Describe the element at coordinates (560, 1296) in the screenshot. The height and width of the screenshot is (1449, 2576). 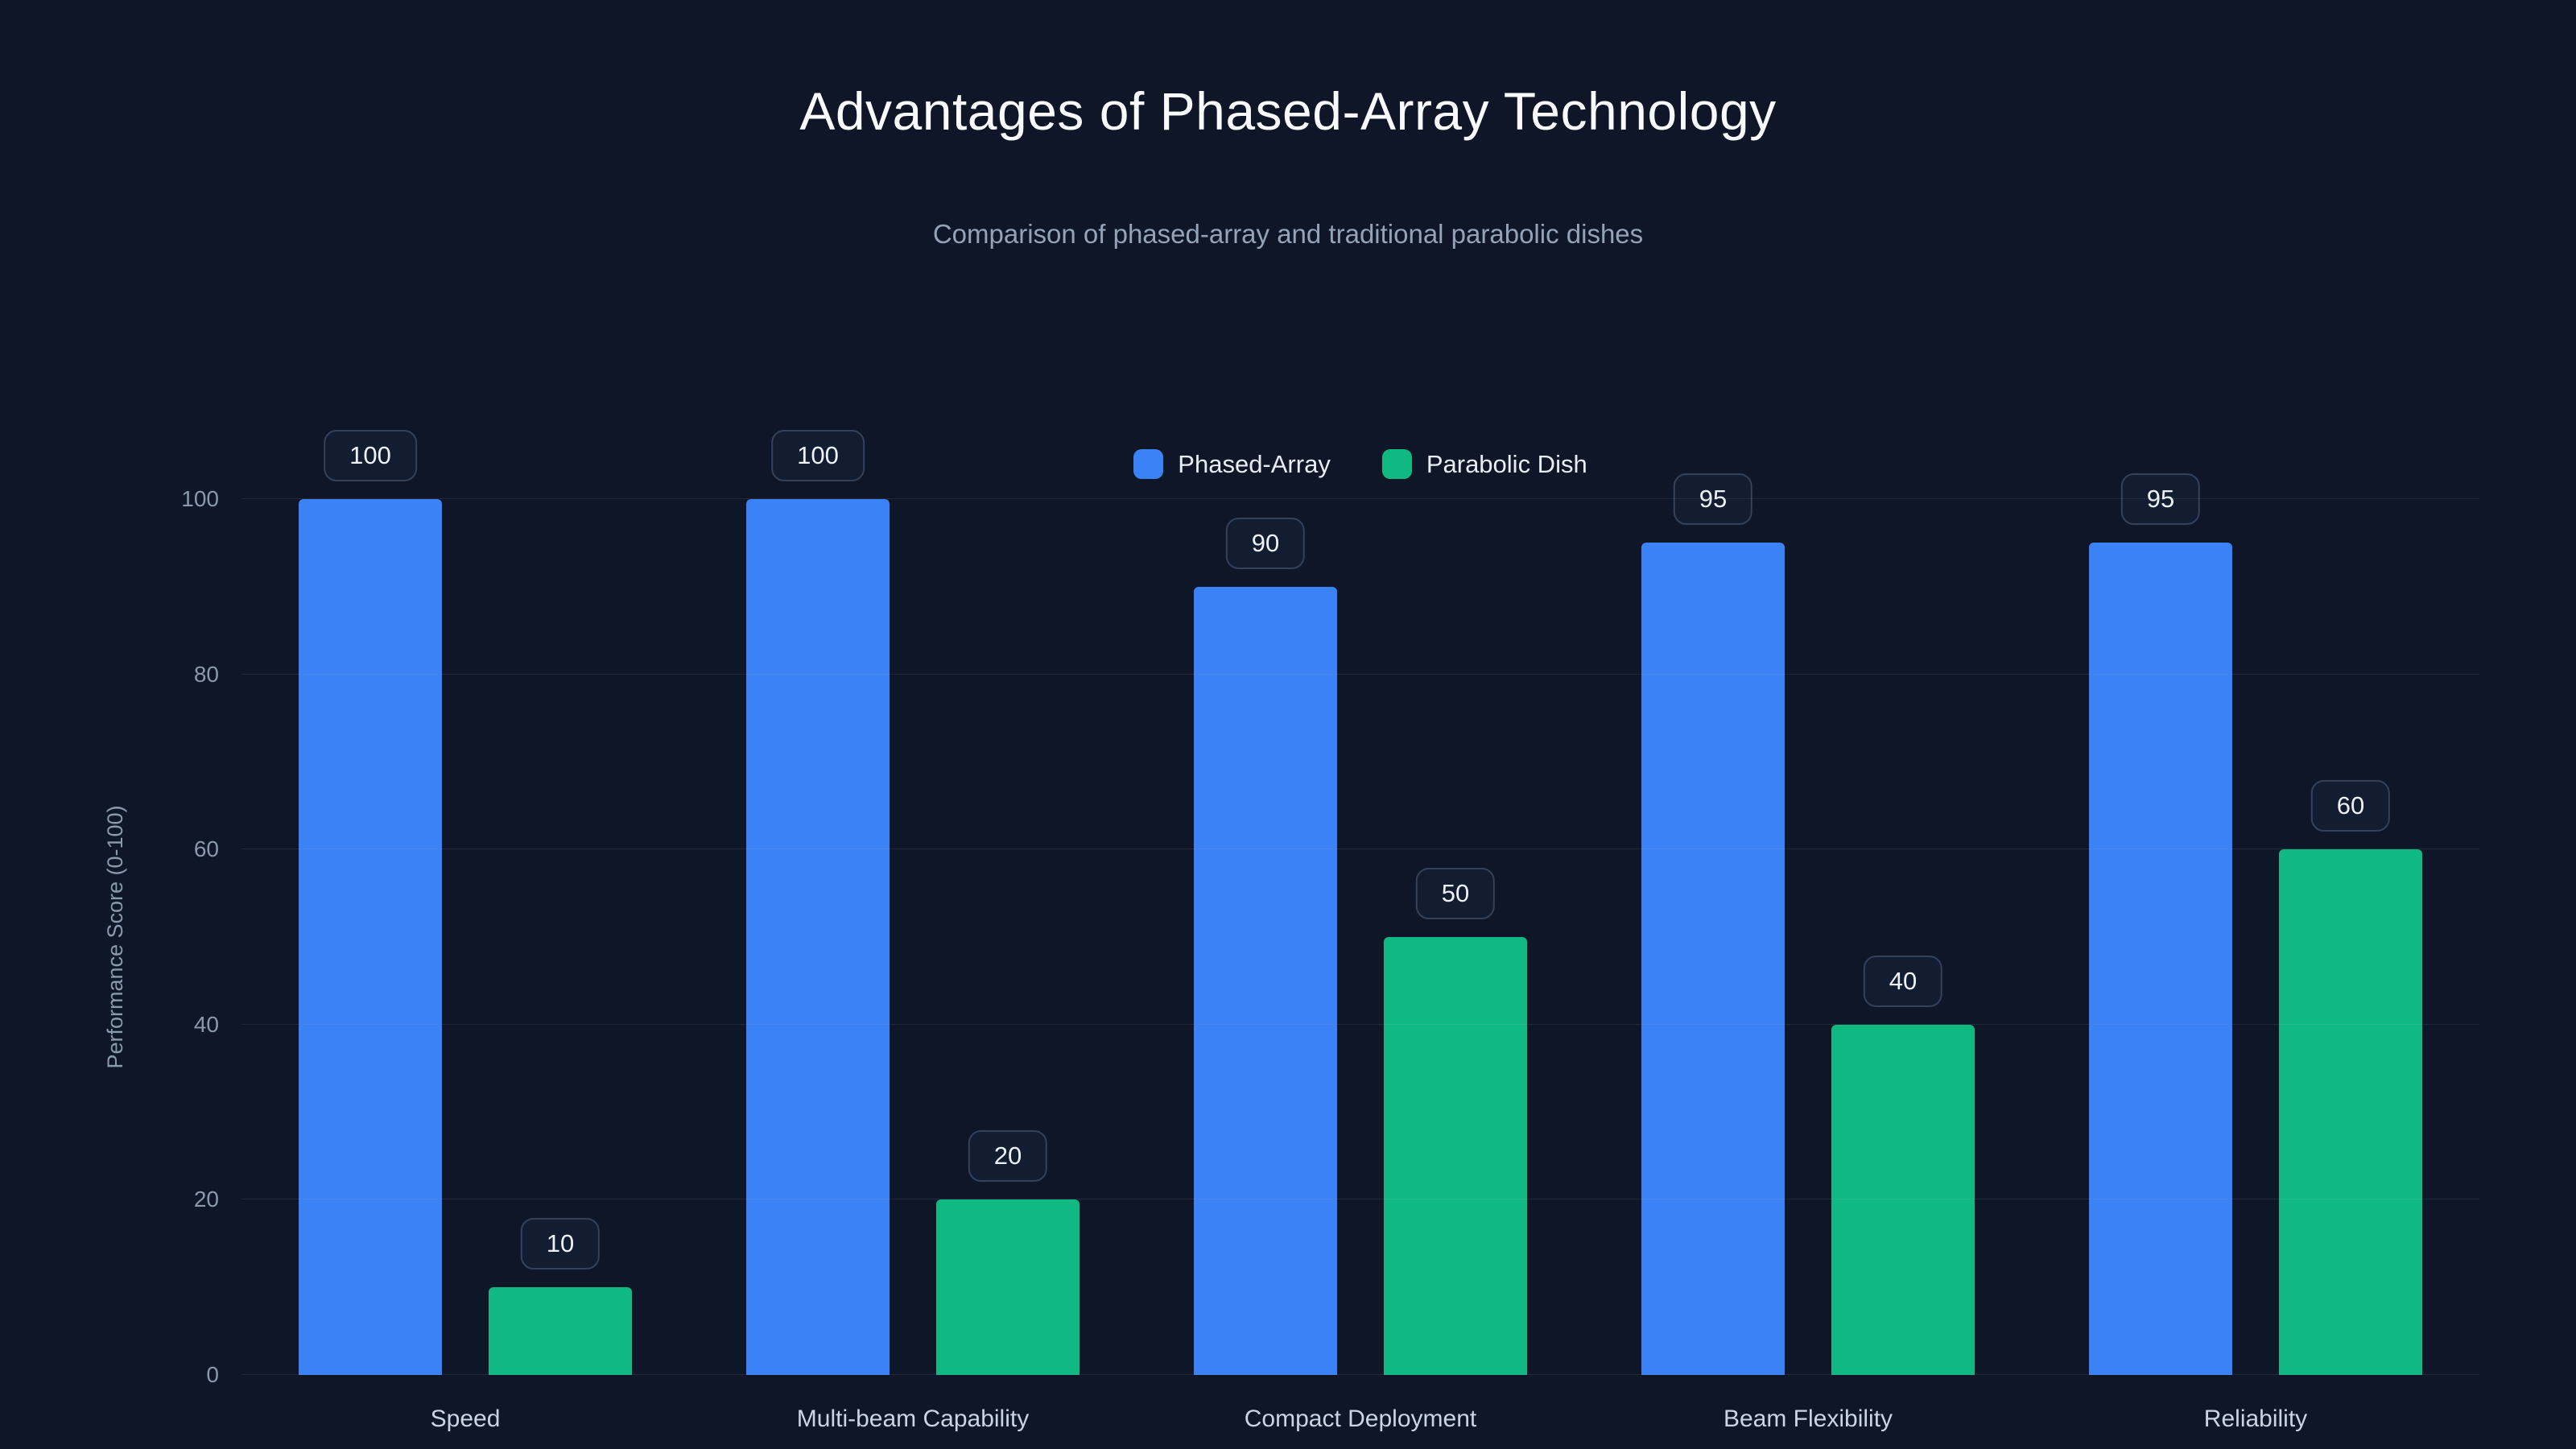
I see `bar-parabolic-dish: 10` at that location.